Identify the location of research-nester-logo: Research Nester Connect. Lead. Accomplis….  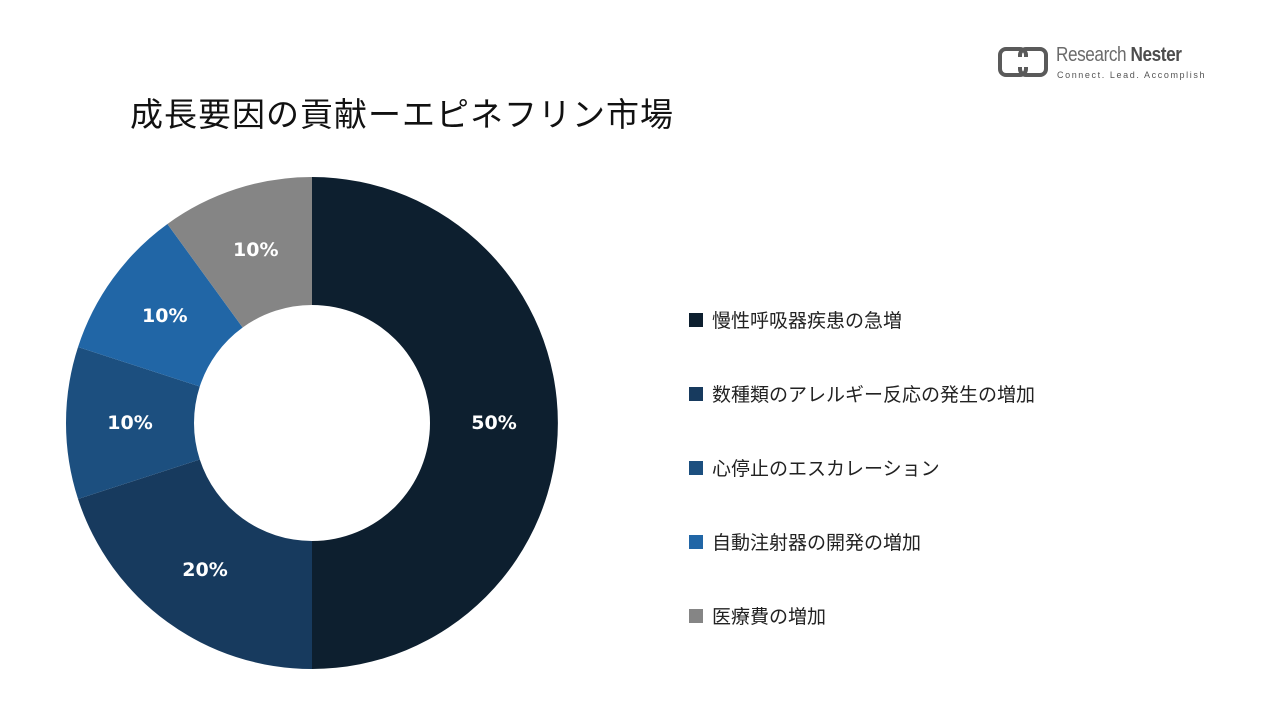
(1113, 64).